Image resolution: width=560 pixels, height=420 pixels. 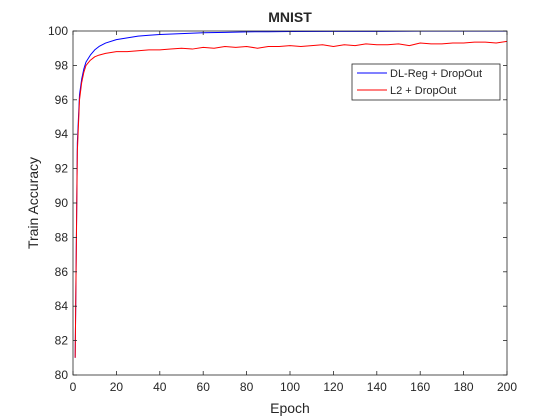 I want to click on x-tick-label: 80, so click(x=247, y=387).